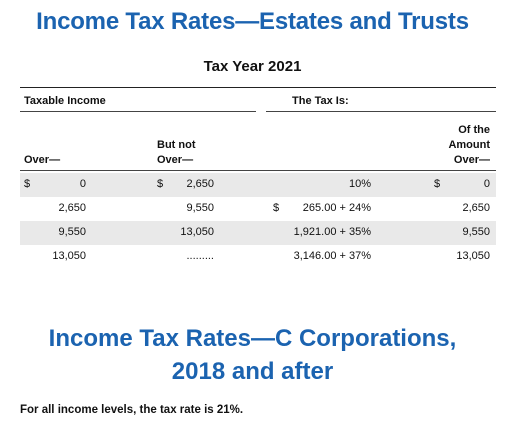  Describe the element at coordinates (474, 130) in the screenshot. I see `col-header-of-amount-line1: Of the` at that location.